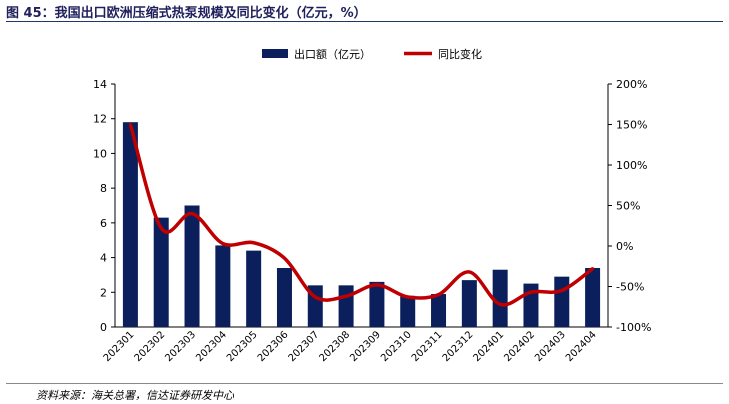 The width and height of the screenshot is (729, 404). I want to click on x-tick-label: 202401, so click(488, 346).